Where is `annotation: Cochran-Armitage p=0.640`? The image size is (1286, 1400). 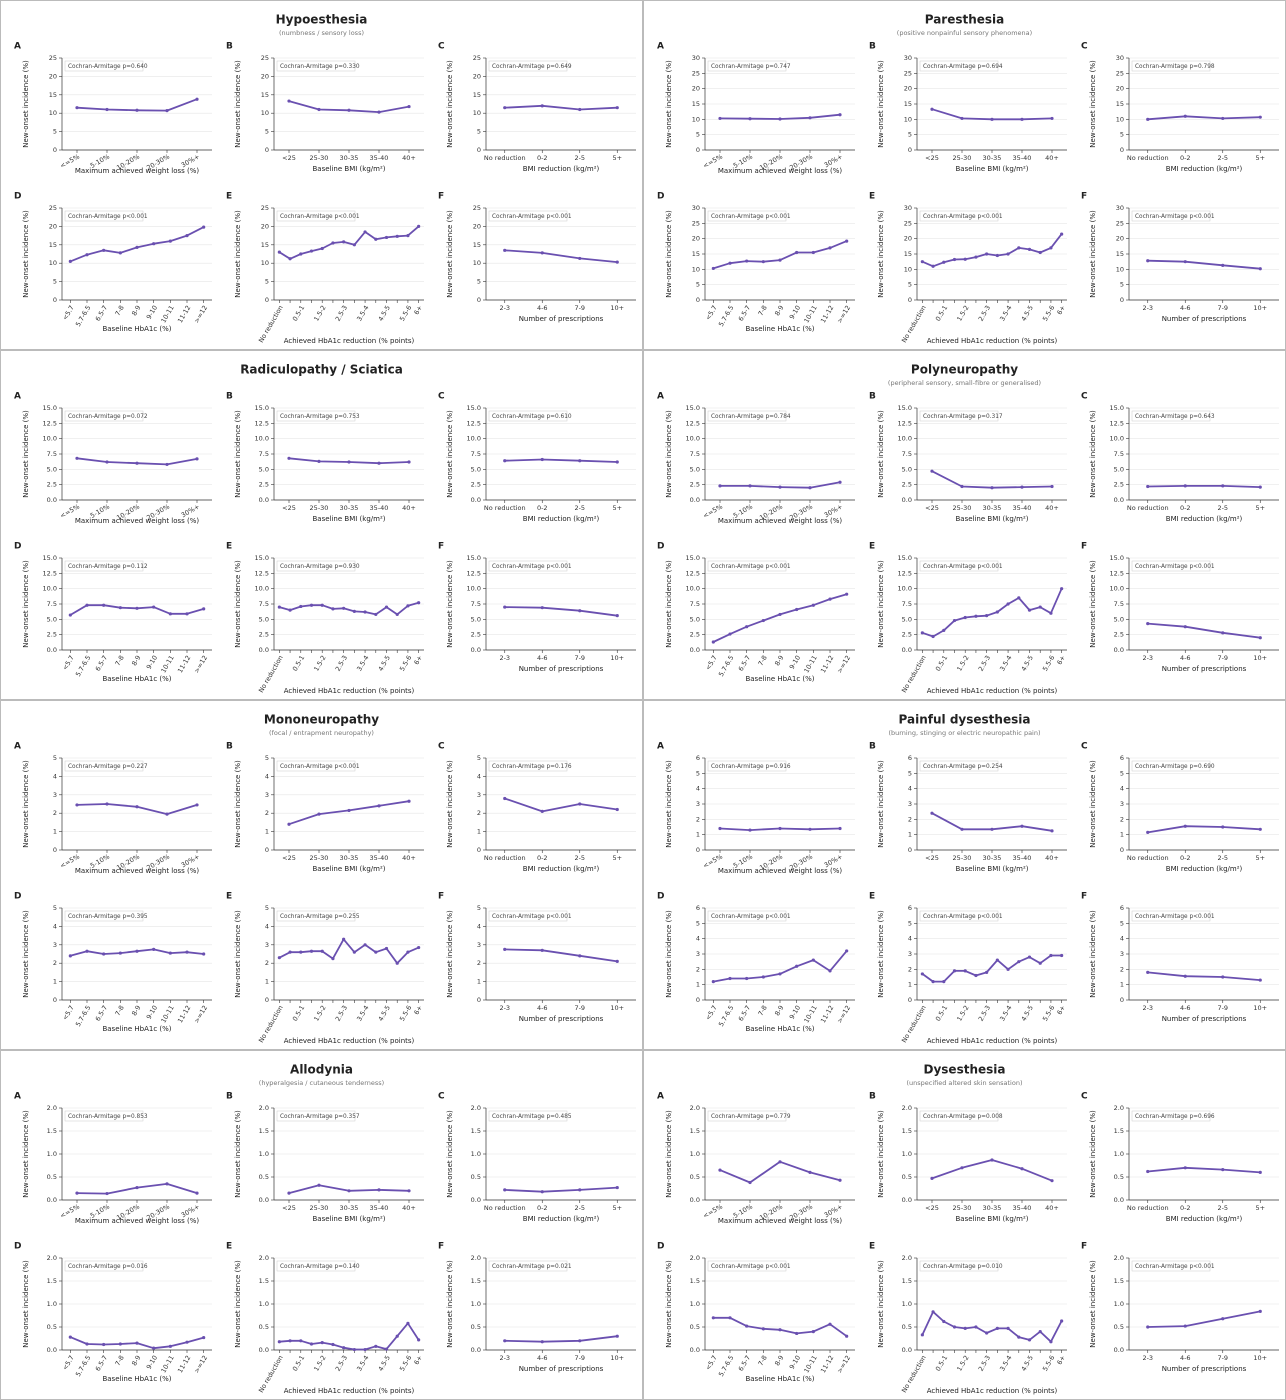
annotation: Cochran-Armitage p=0.640 is located at coordinates (108, 67).